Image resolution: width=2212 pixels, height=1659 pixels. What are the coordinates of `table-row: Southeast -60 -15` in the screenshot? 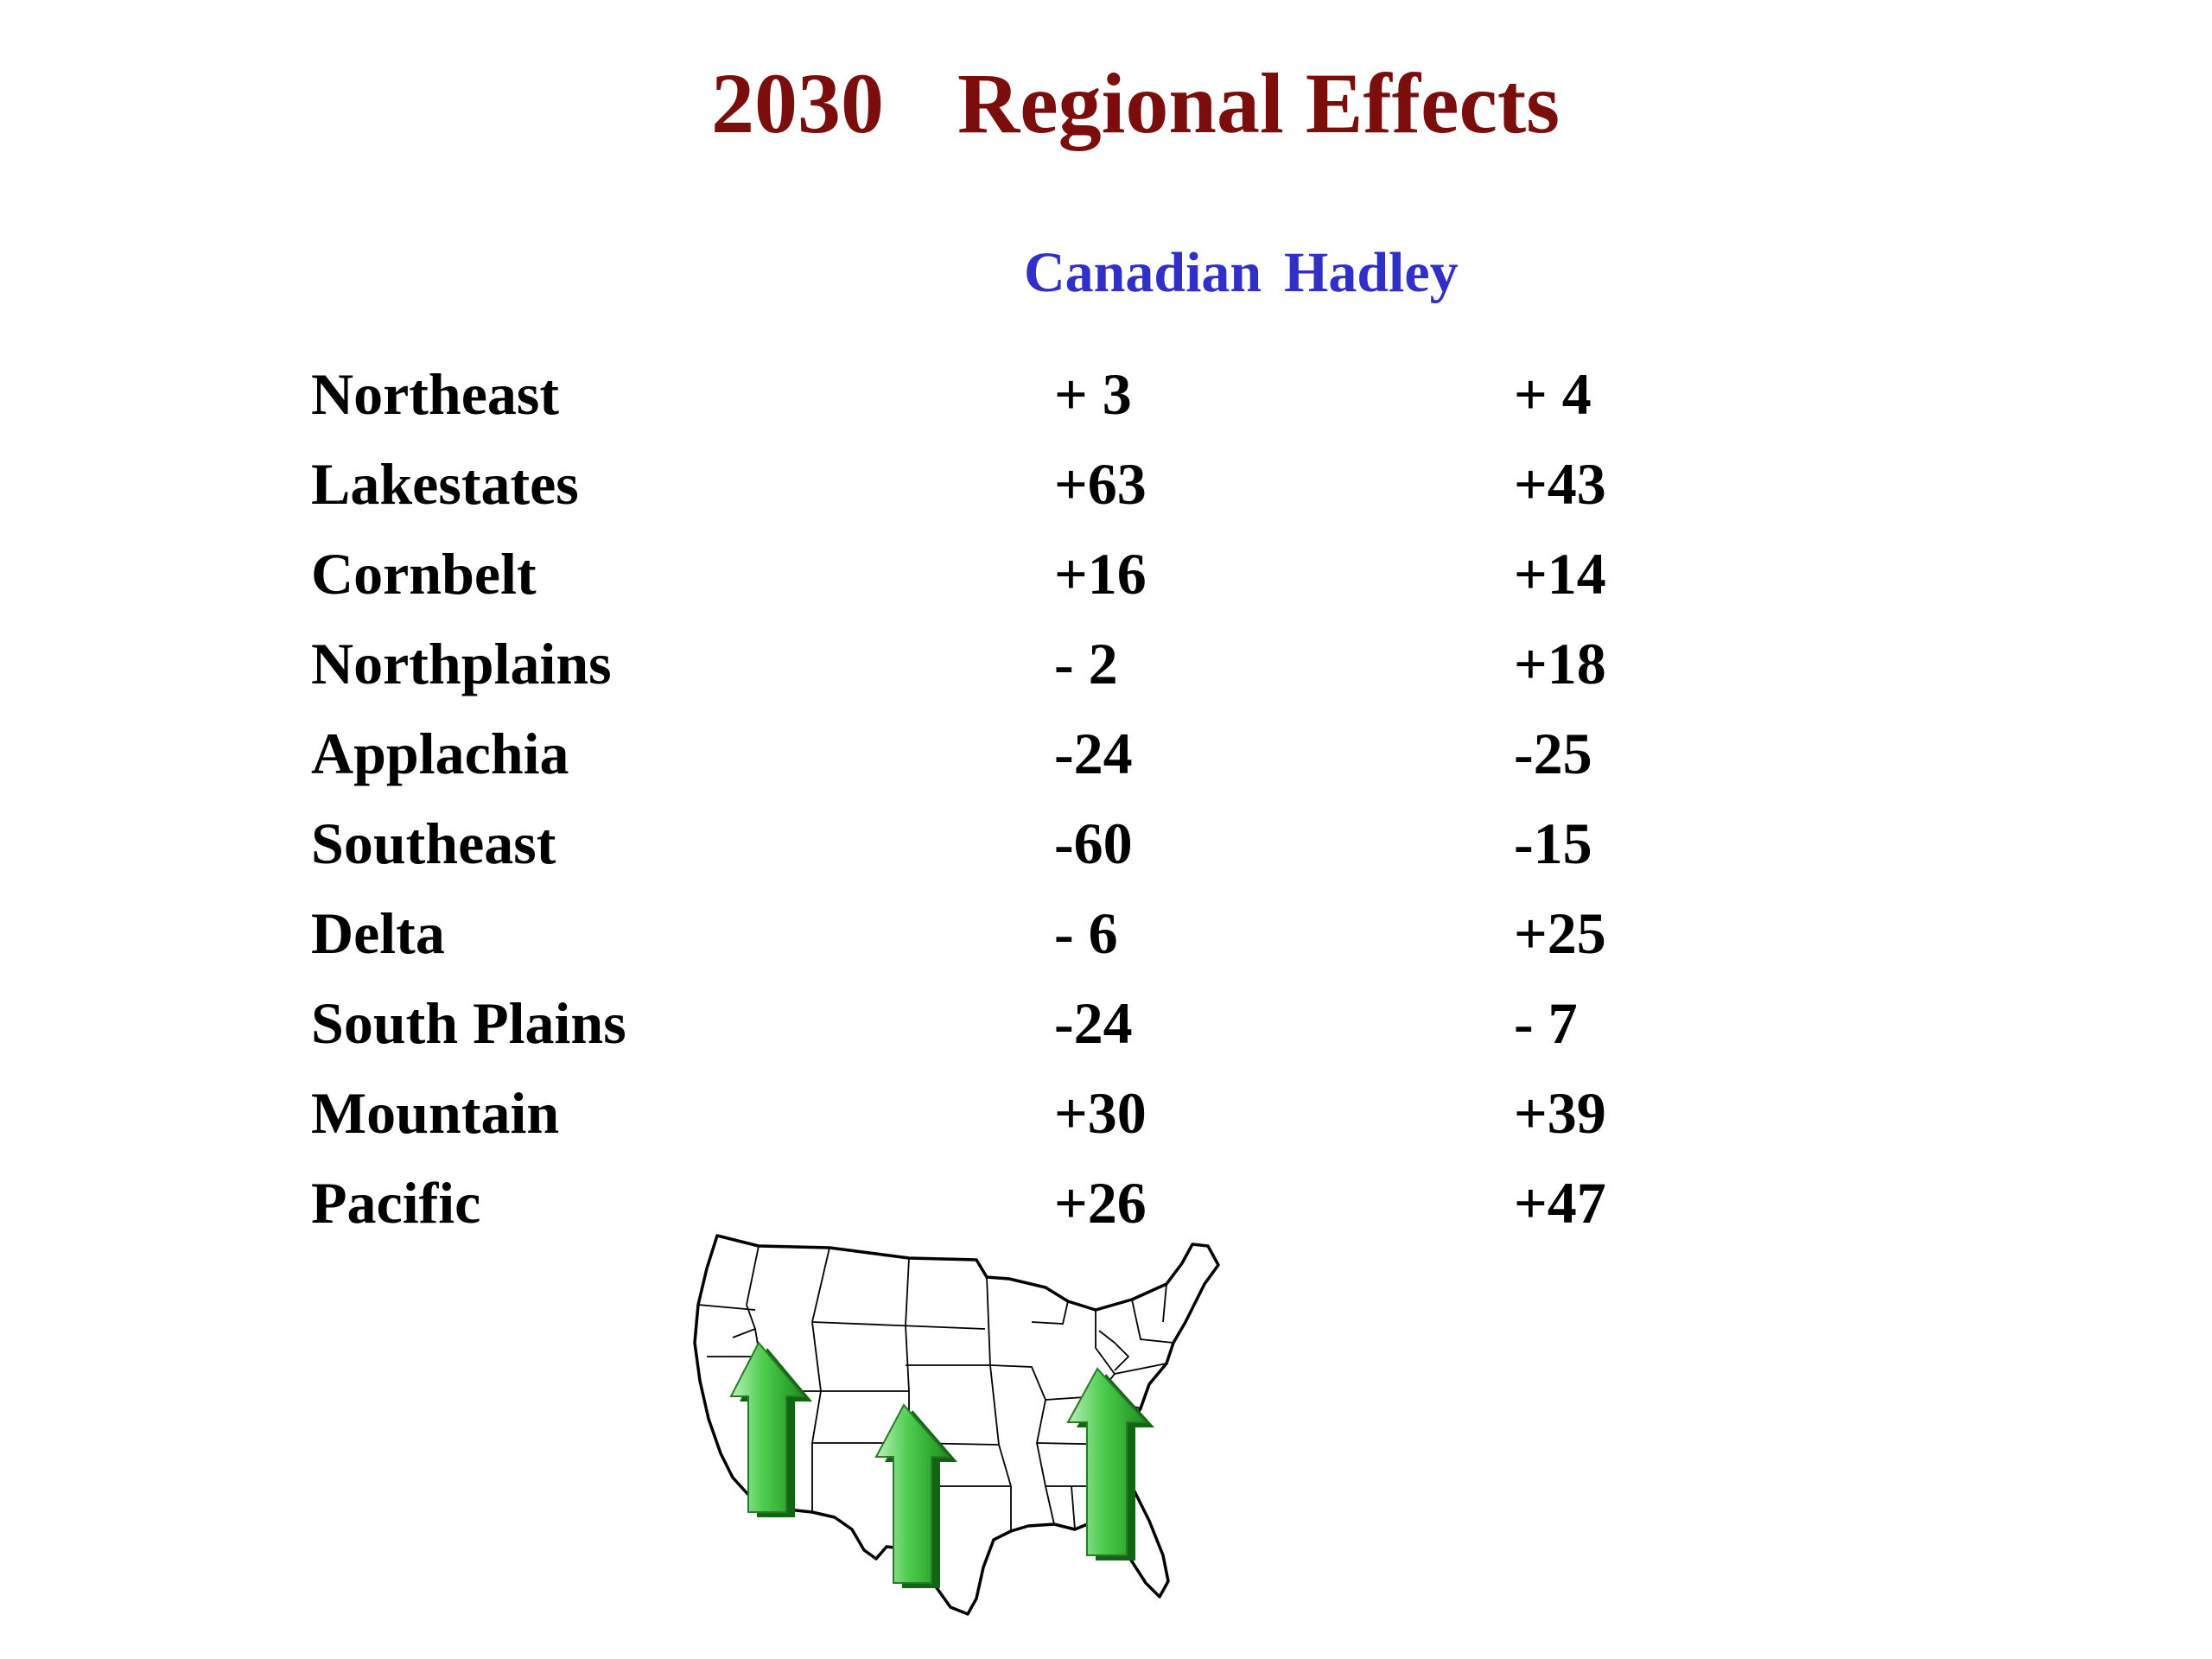 It's located at (1106, 859).